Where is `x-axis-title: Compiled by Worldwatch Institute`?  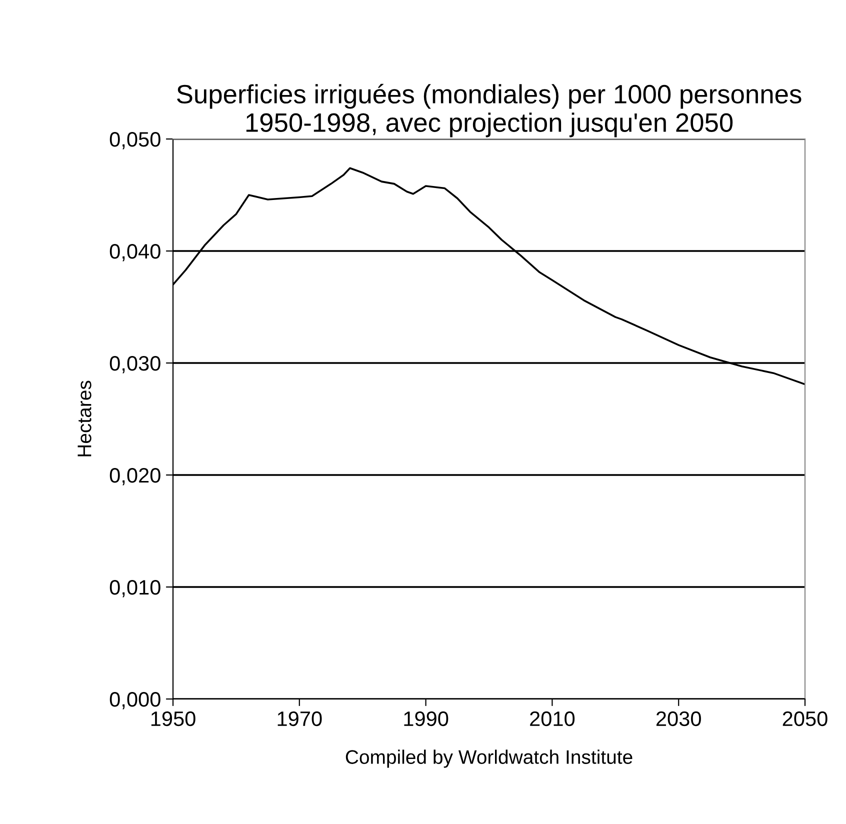
x-axis-title: Compiled by Worldwatch Institute is located at coordinates (489, 759).